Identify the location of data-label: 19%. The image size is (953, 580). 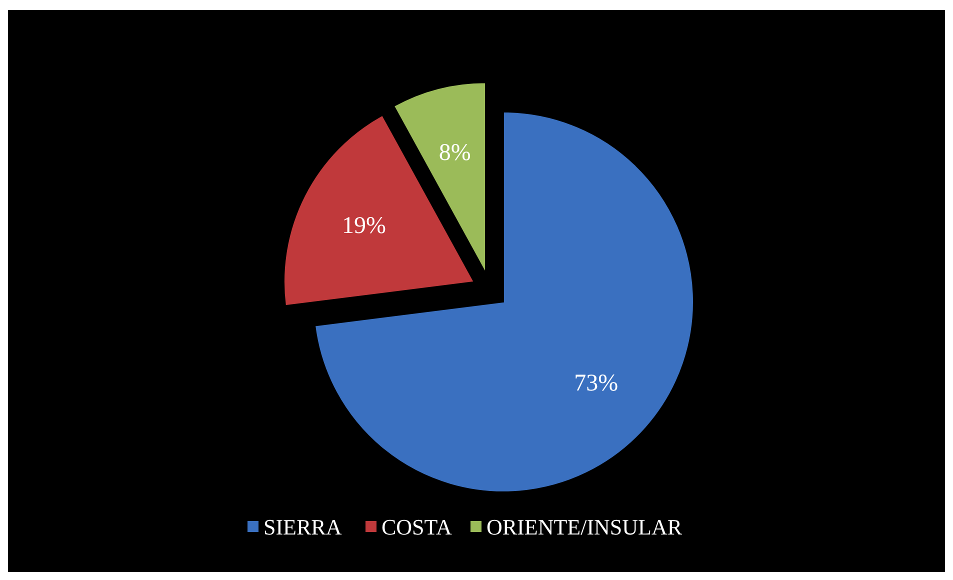
(364, 225).